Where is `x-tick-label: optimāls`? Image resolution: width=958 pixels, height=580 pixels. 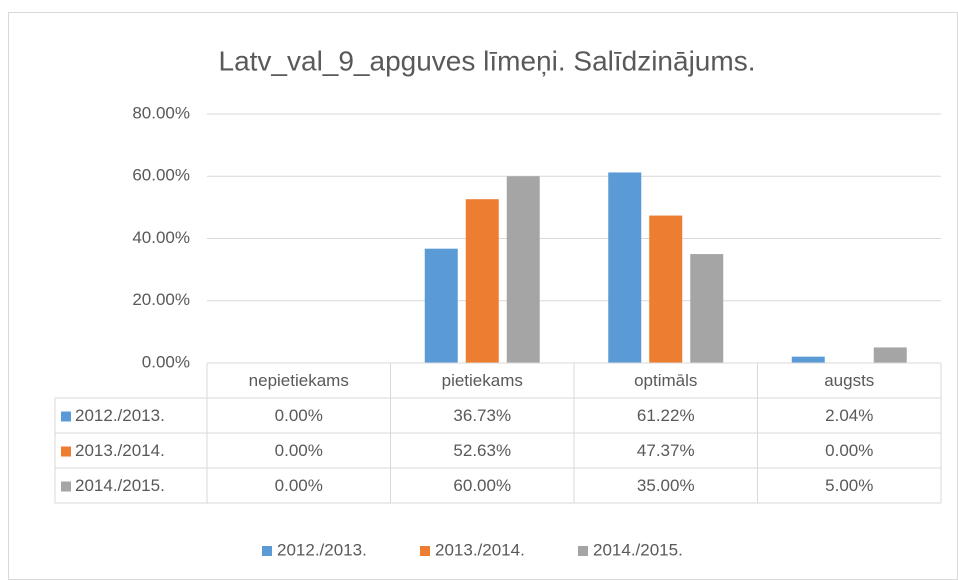
x-tick-label: optimāls is located at coordinates (665, 380).